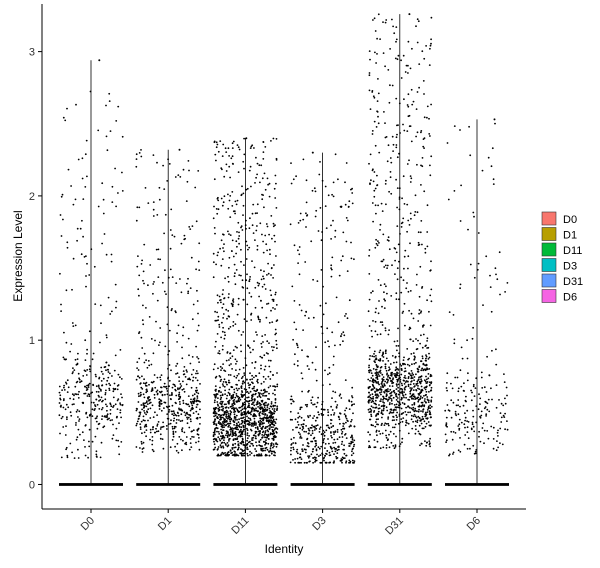 This screenshot has width=600, height=568. What do you see at coordinates (284, 549) in the screenshot?
I see `x-axis-title: Identity` at bounding box center [284, 549].